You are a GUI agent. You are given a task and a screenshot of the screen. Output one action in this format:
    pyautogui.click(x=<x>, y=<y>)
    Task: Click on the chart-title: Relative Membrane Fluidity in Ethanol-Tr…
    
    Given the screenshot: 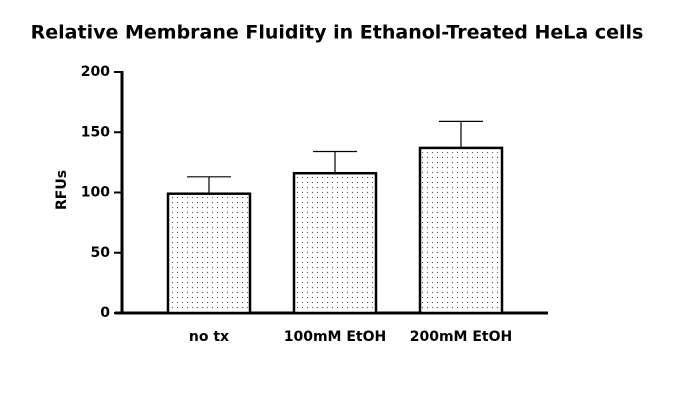 What is the action you would take?
    pyautogui.click(x=337, y=33)
    